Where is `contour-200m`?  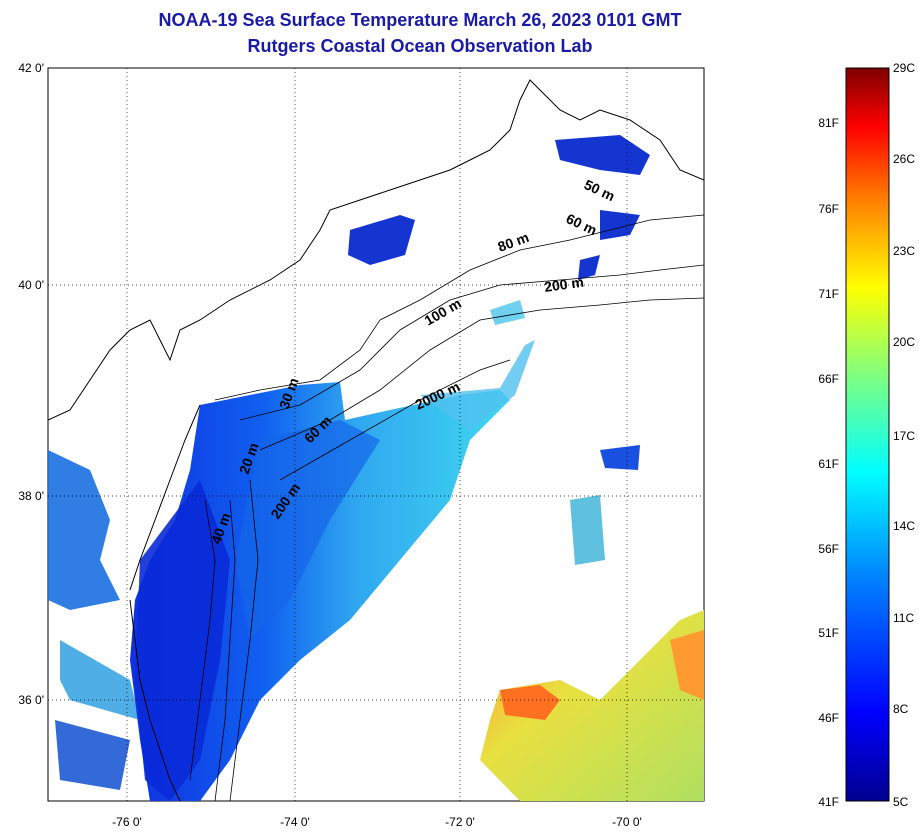
contour-200m is located at coordinates (481, 374).